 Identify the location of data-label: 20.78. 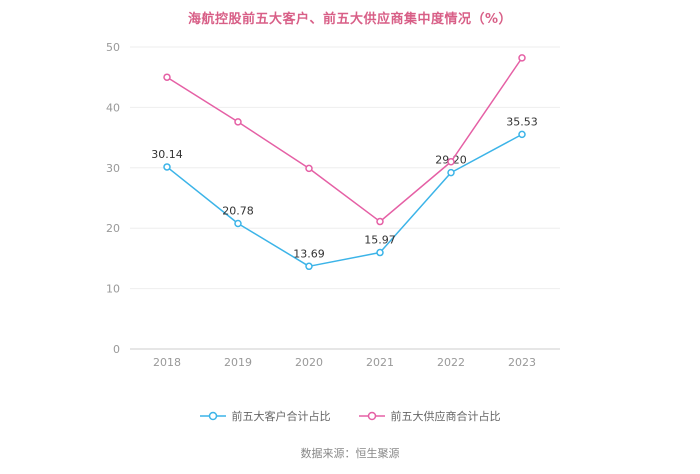
(238, 210).